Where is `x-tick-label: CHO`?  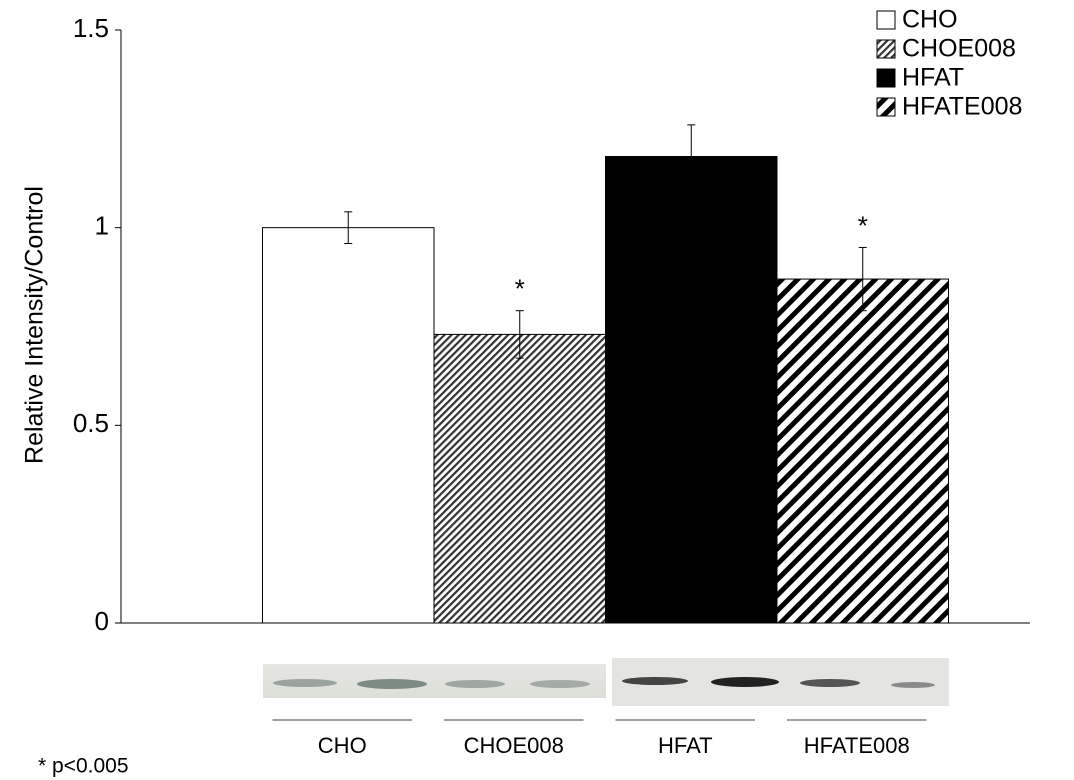
x-tick-label: CHO is located at coordinates (342, 745).